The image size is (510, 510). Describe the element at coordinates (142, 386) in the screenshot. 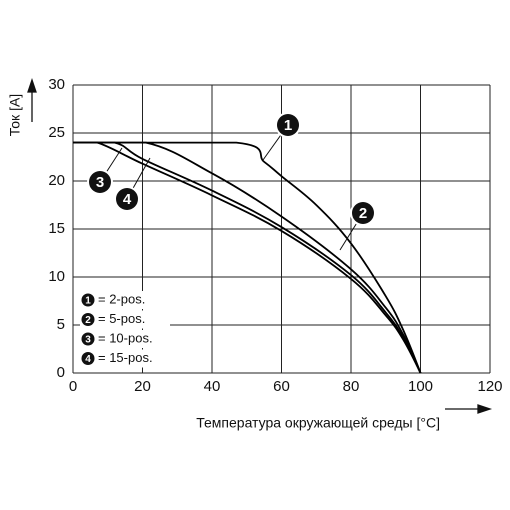

I see `x-tick-label: 20` at that location.